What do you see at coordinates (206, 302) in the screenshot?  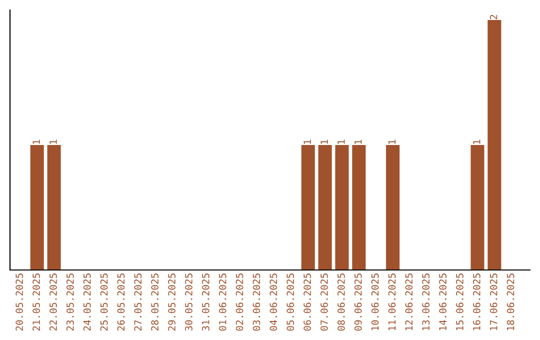 I see `x-tick-label: 31.05.2025` at bounding box center [206, 302].